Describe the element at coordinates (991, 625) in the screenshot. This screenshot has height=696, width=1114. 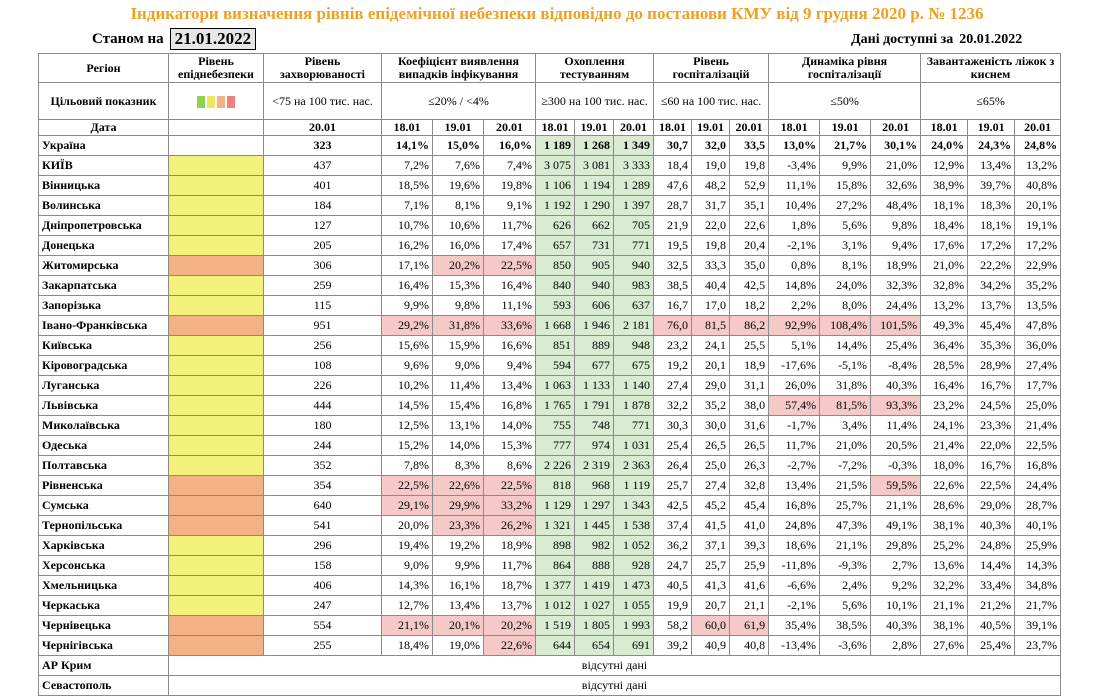
I see `value-cell: 40,5%` at that location.